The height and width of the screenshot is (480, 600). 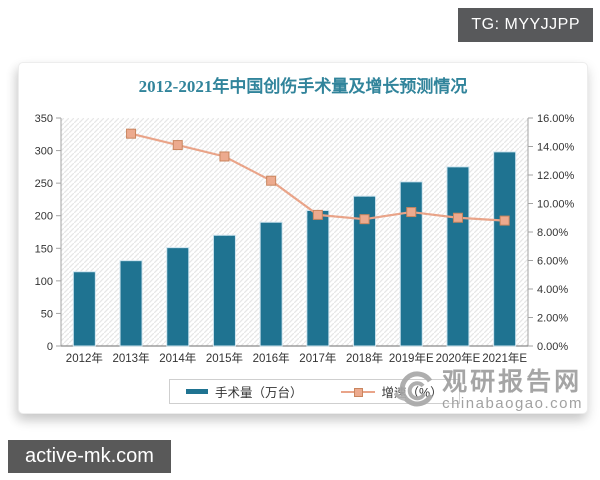 What do you see at coordinates (556, 205) in the screenshot?
I see `svg-text: 10.00%` at bounding box center [556, 205].